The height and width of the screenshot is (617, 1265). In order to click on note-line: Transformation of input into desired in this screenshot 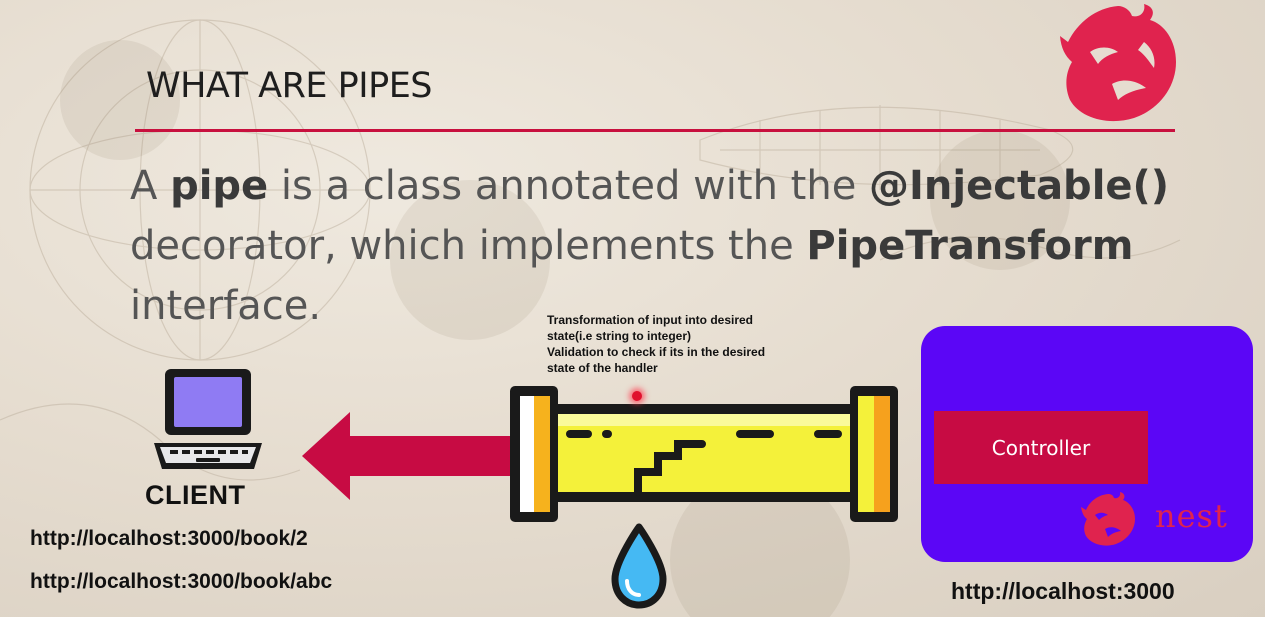, I will do `click(650, 320)`.